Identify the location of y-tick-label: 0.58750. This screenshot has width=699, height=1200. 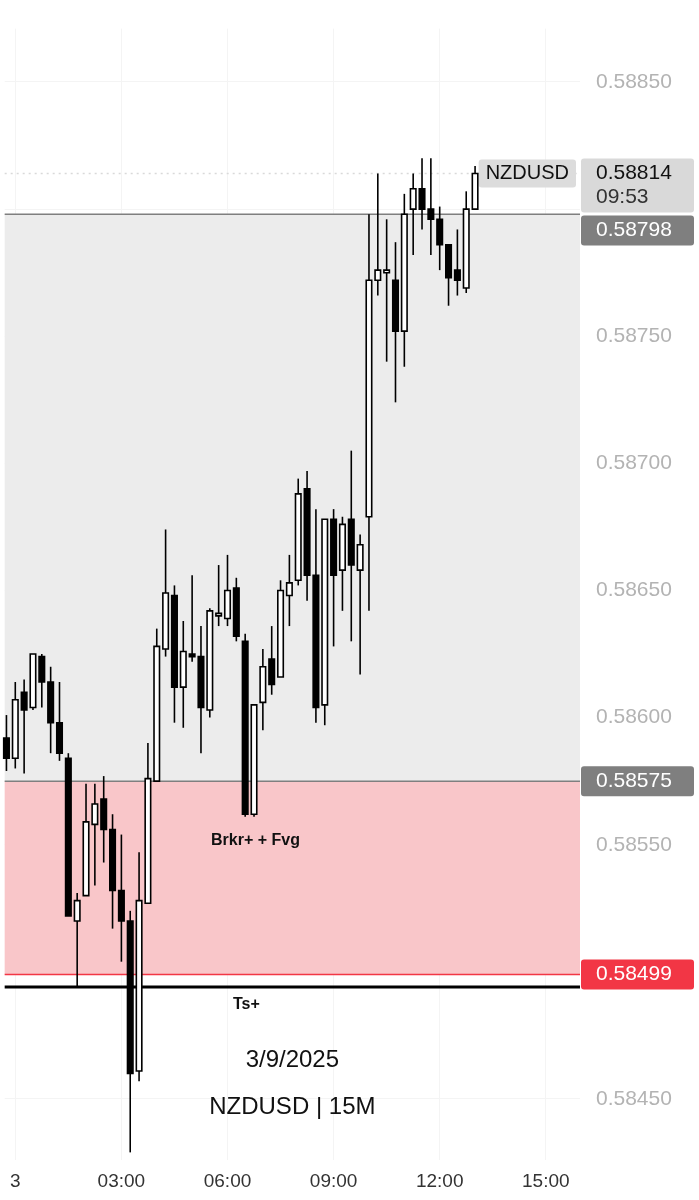
(634, 335).